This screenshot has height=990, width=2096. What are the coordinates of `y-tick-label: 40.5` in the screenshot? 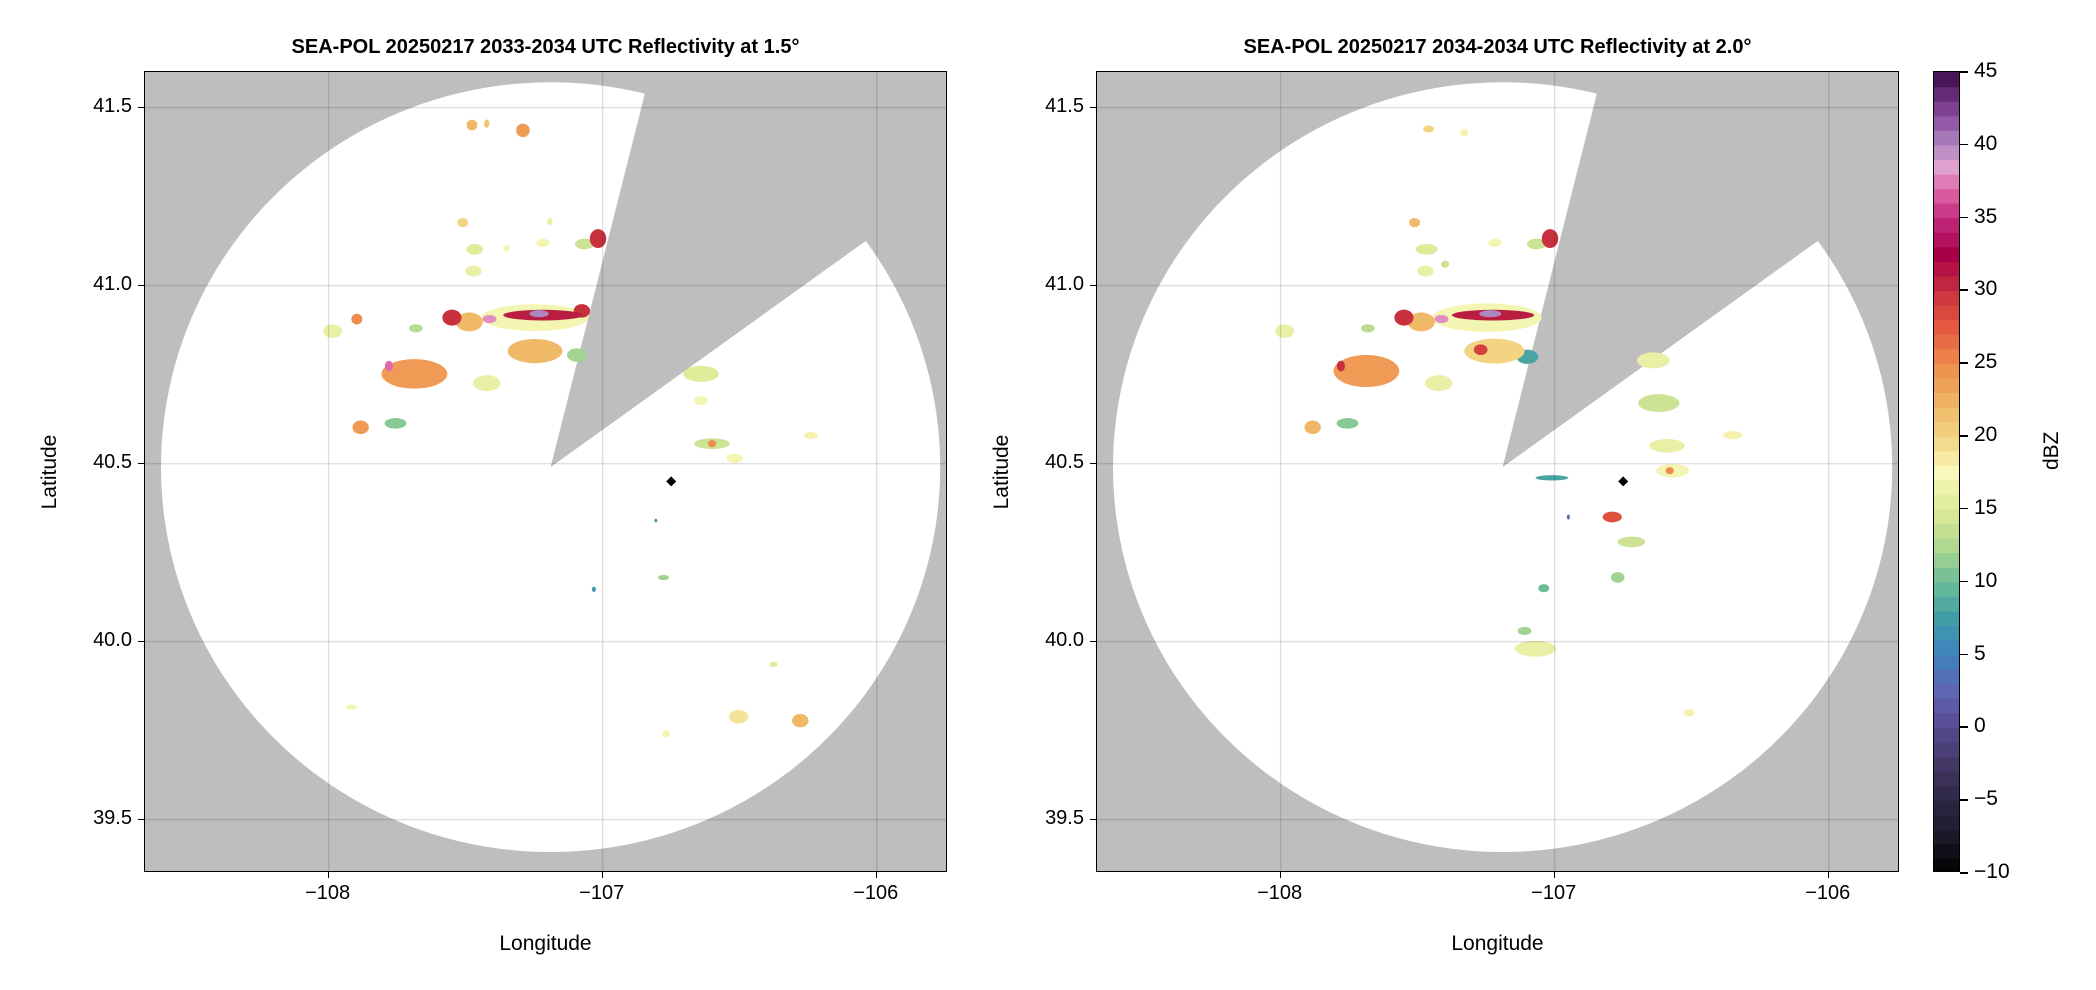 It's located at (1064, 461).